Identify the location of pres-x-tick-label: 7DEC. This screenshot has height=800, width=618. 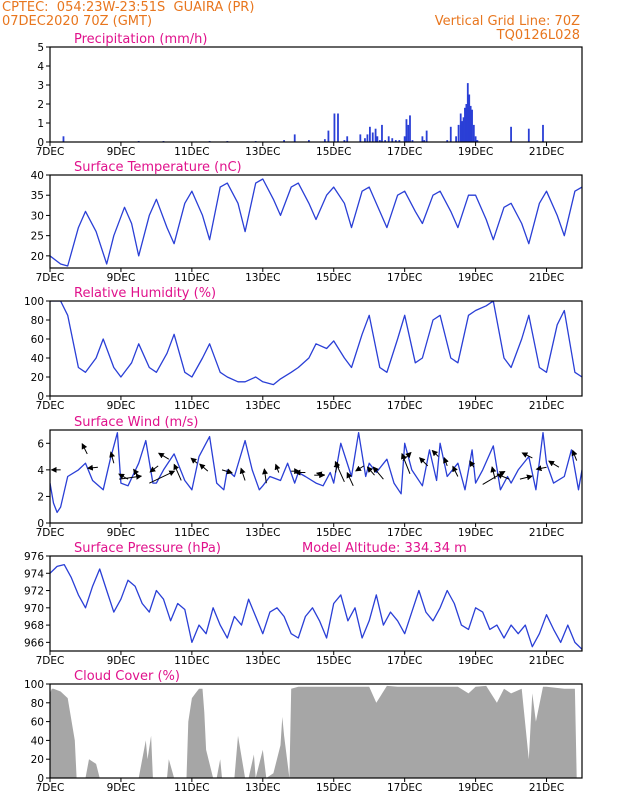
(50, 661).